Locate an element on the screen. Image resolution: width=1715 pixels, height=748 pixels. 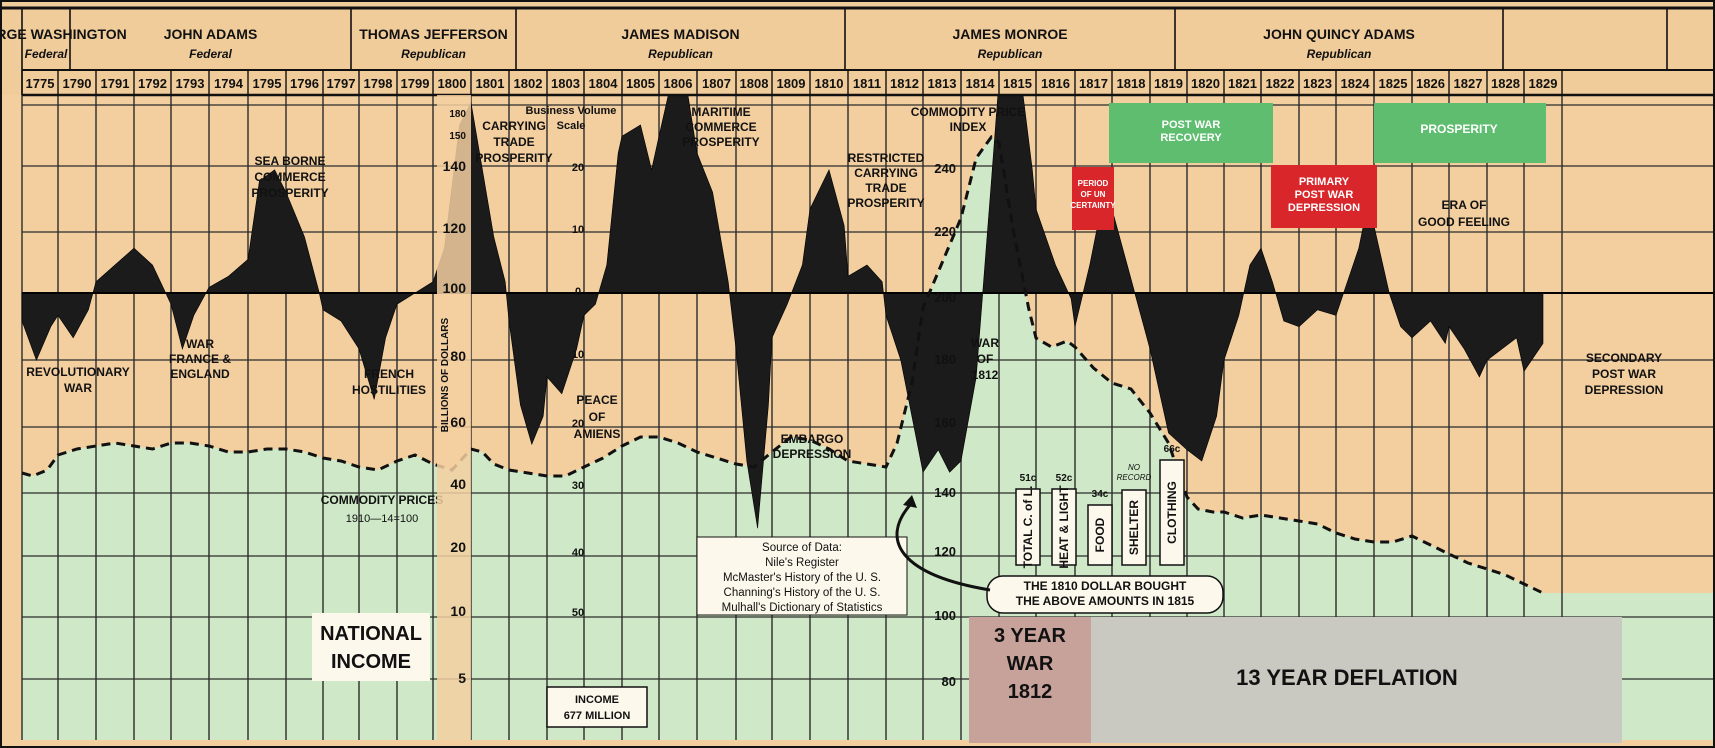
annotation-commodity-base: 1910—14=100 is located at coordinates (382, 519).